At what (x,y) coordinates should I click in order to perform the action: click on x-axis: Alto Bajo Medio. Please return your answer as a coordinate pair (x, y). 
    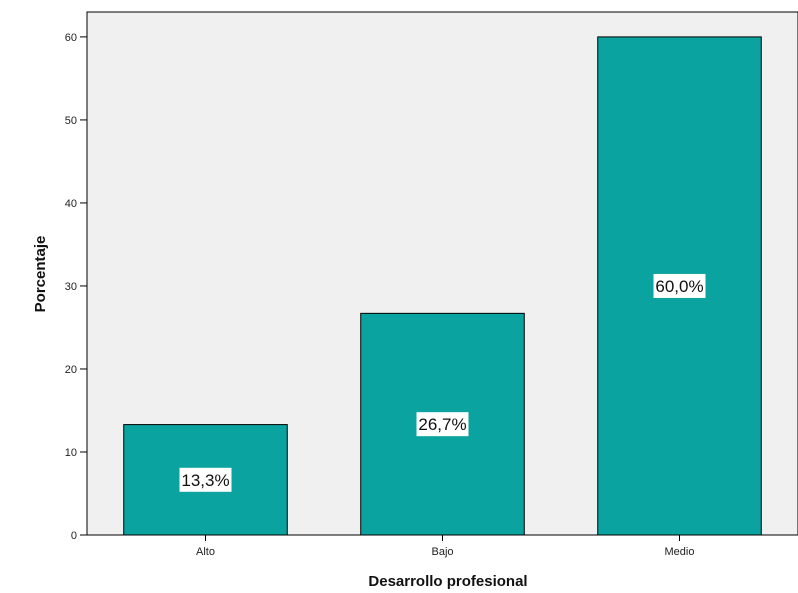
    Looking at the image, I should click on (445, 546).